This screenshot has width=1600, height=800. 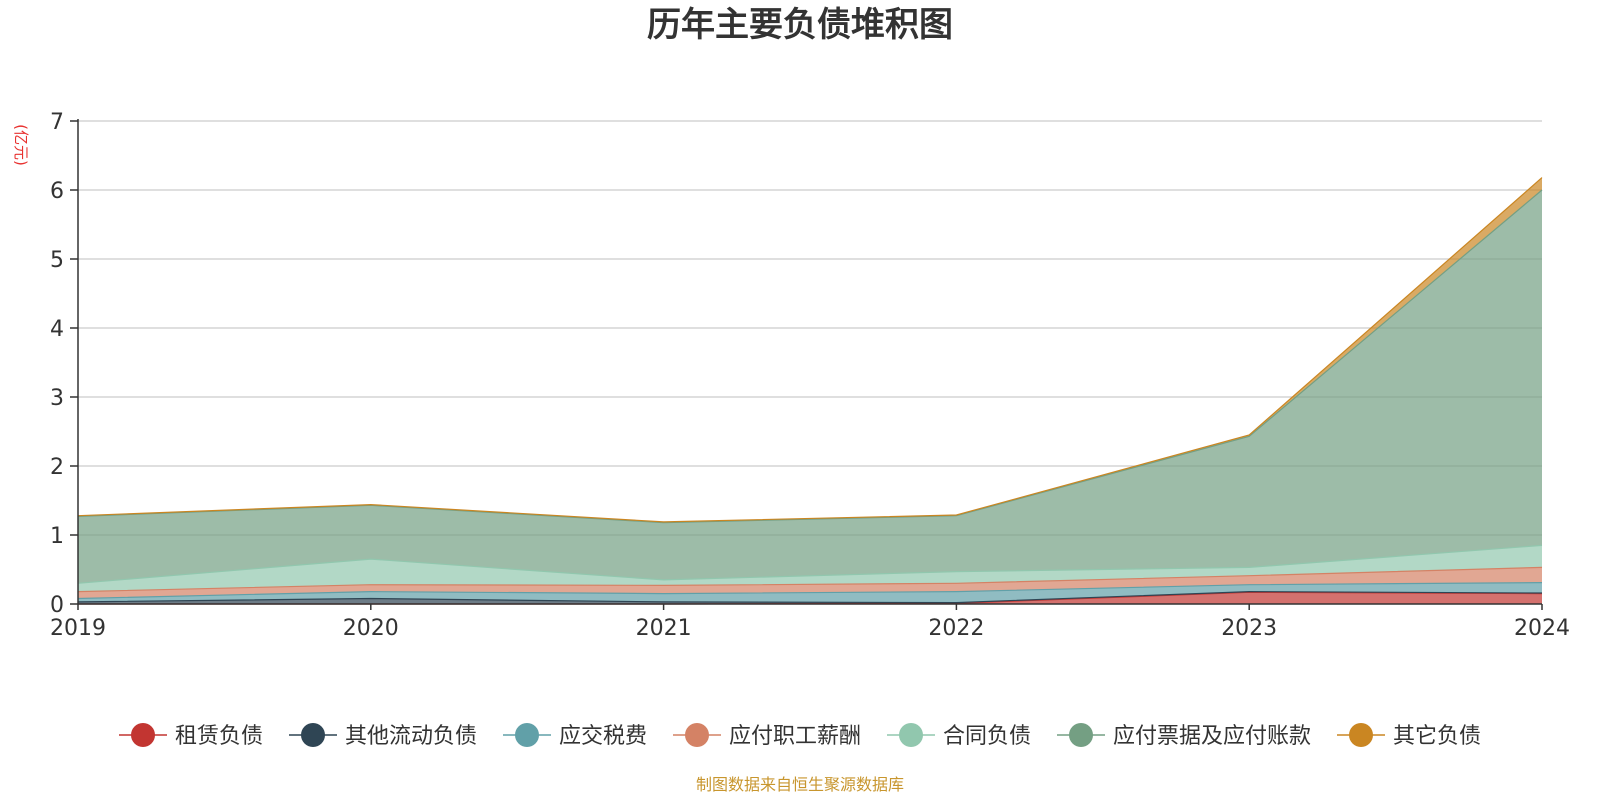 I want to click on line-应交税费, so click(x=810, y=591).